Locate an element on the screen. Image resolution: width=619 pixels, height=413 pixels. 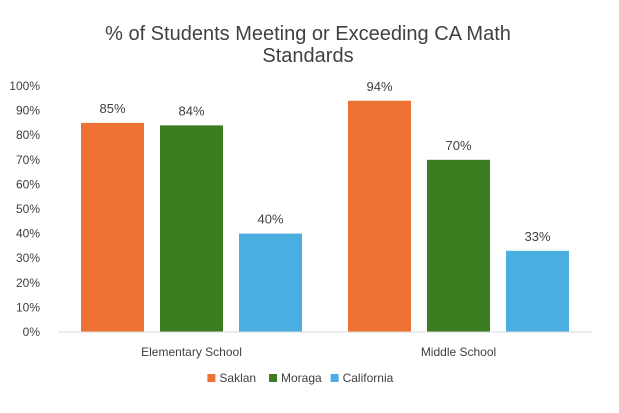
x-category-label: Middle School is located at coordinates (458, 352).